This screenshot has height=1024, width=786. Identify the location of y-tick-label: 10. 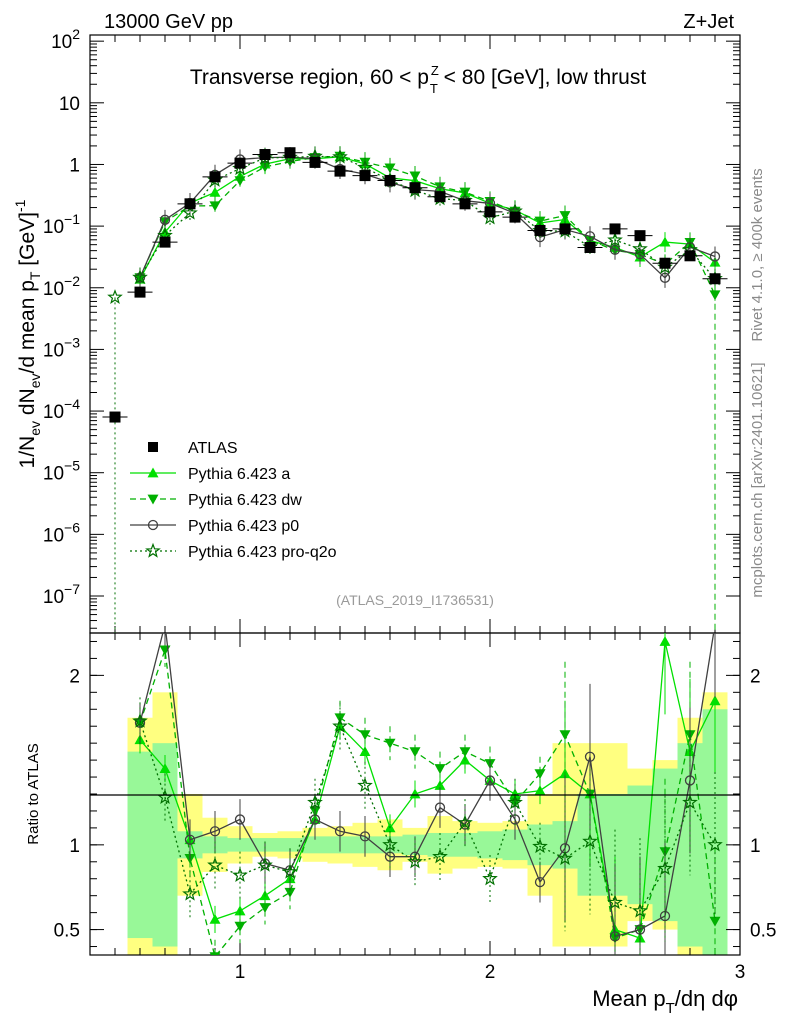
(69, 104).